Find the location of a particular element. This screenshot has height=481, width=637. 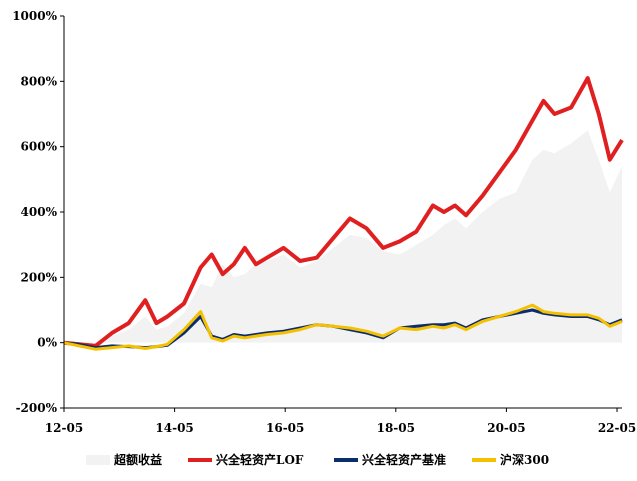

x-tick-label: 12-05 is located at coordinates (64, 428).